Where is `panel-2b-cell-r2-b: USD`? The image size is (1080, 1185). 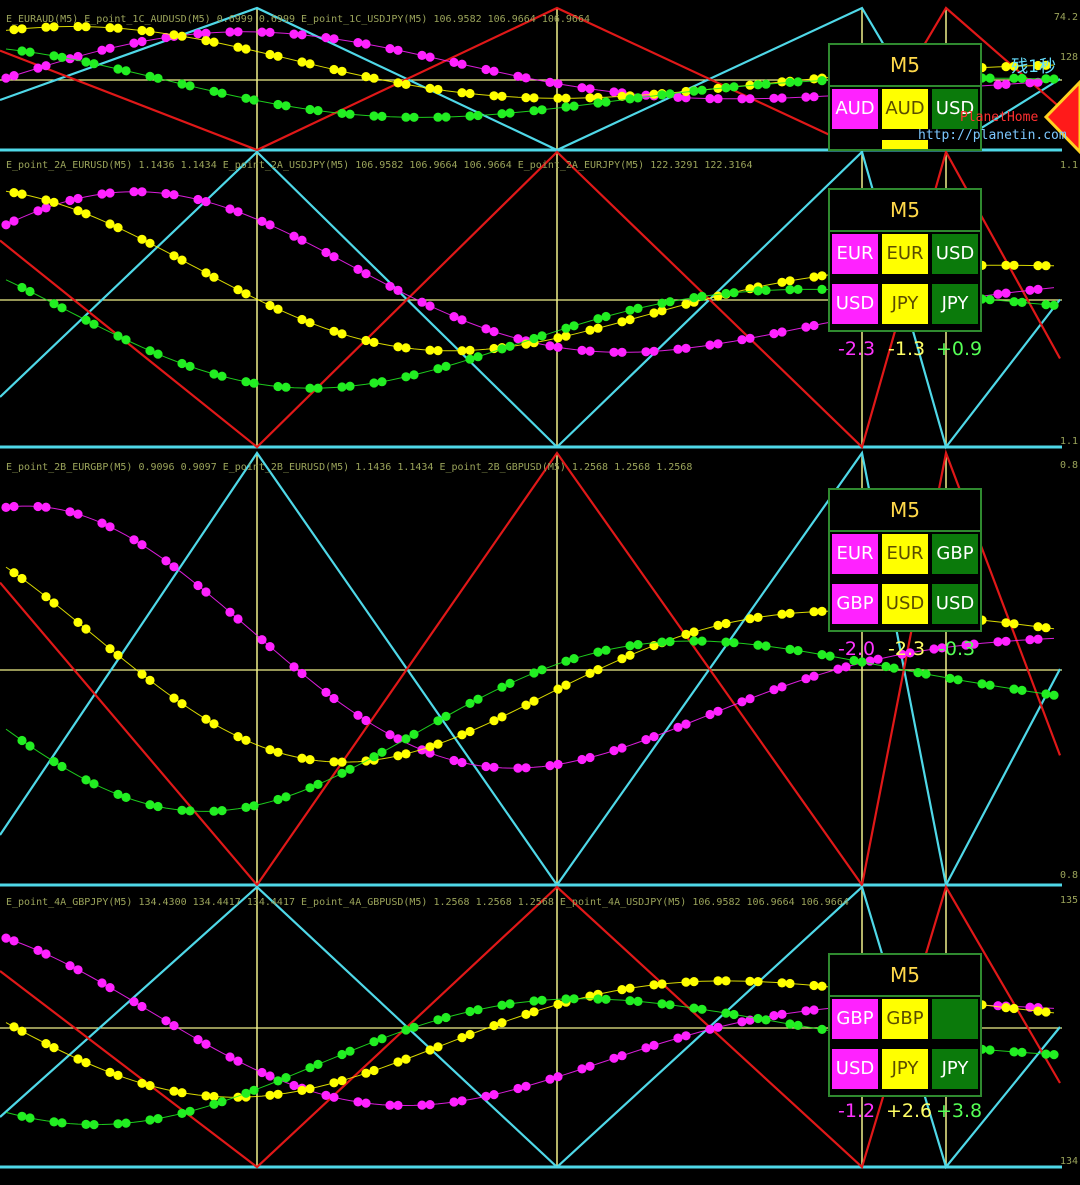 panel-2b-cell-r2-b: USD is located at coordinates (905, 604).